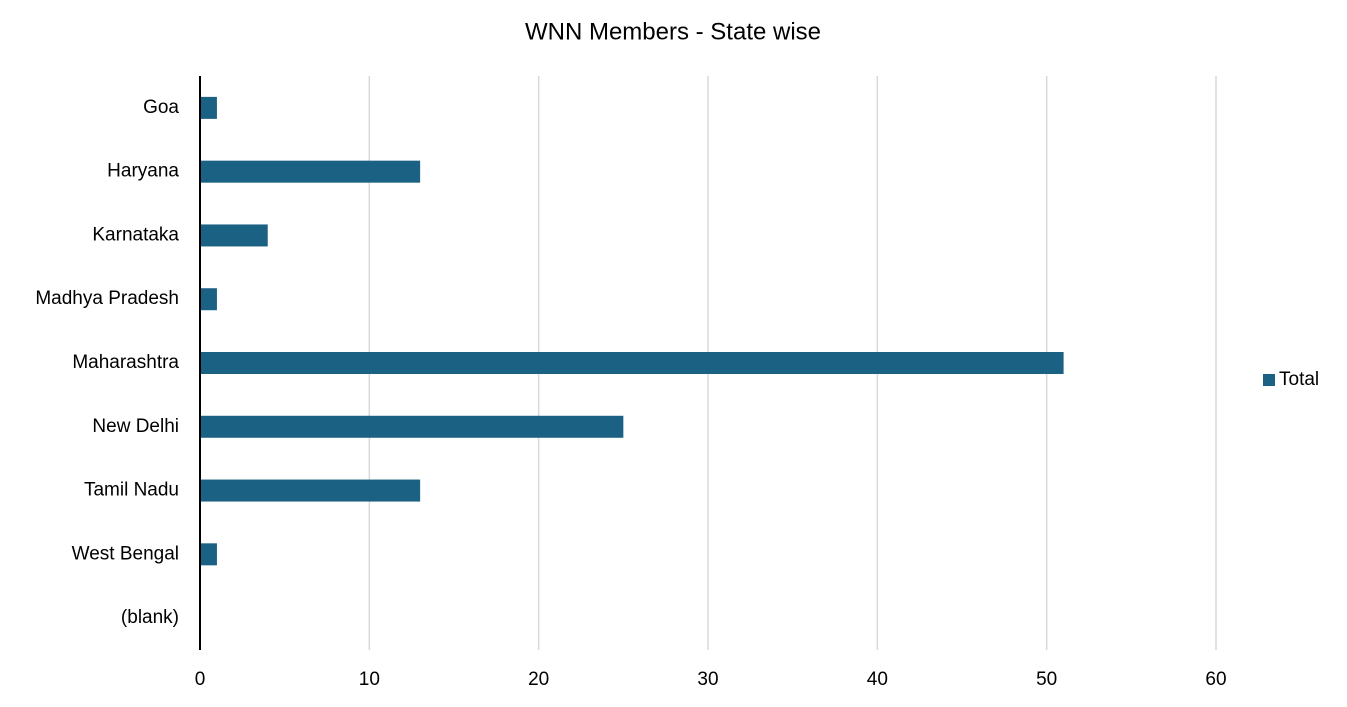 The height and width of the screenshot is (707, 1347). What do you see at coordinates (143, 171) in the screenshot?
I see `y-tick-label: Haryana` at bounding box center [143, 171].